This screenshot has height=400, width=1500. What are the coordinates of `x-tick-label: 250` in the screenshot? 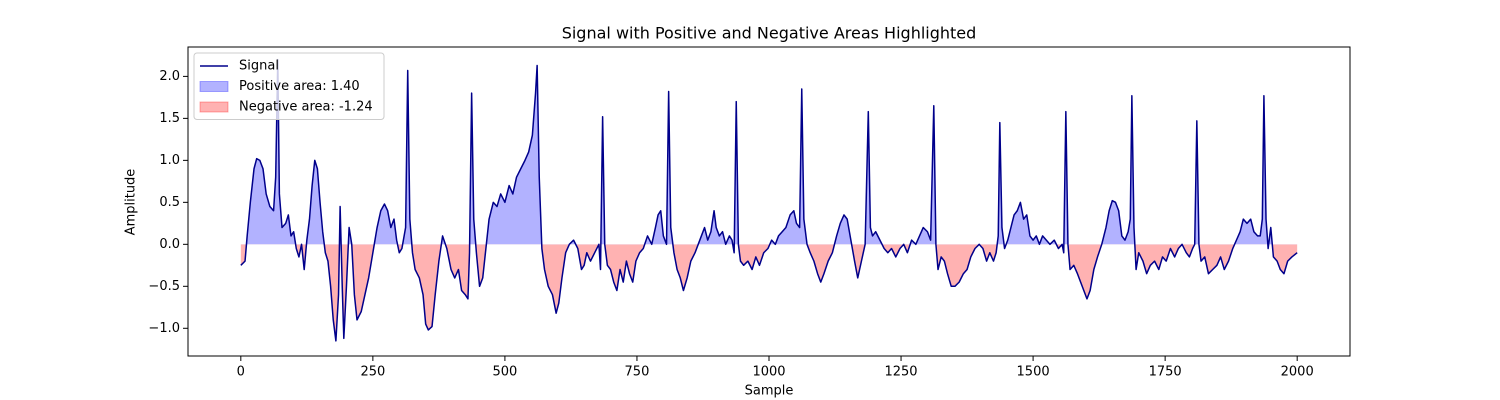 It's located at (372, 372).